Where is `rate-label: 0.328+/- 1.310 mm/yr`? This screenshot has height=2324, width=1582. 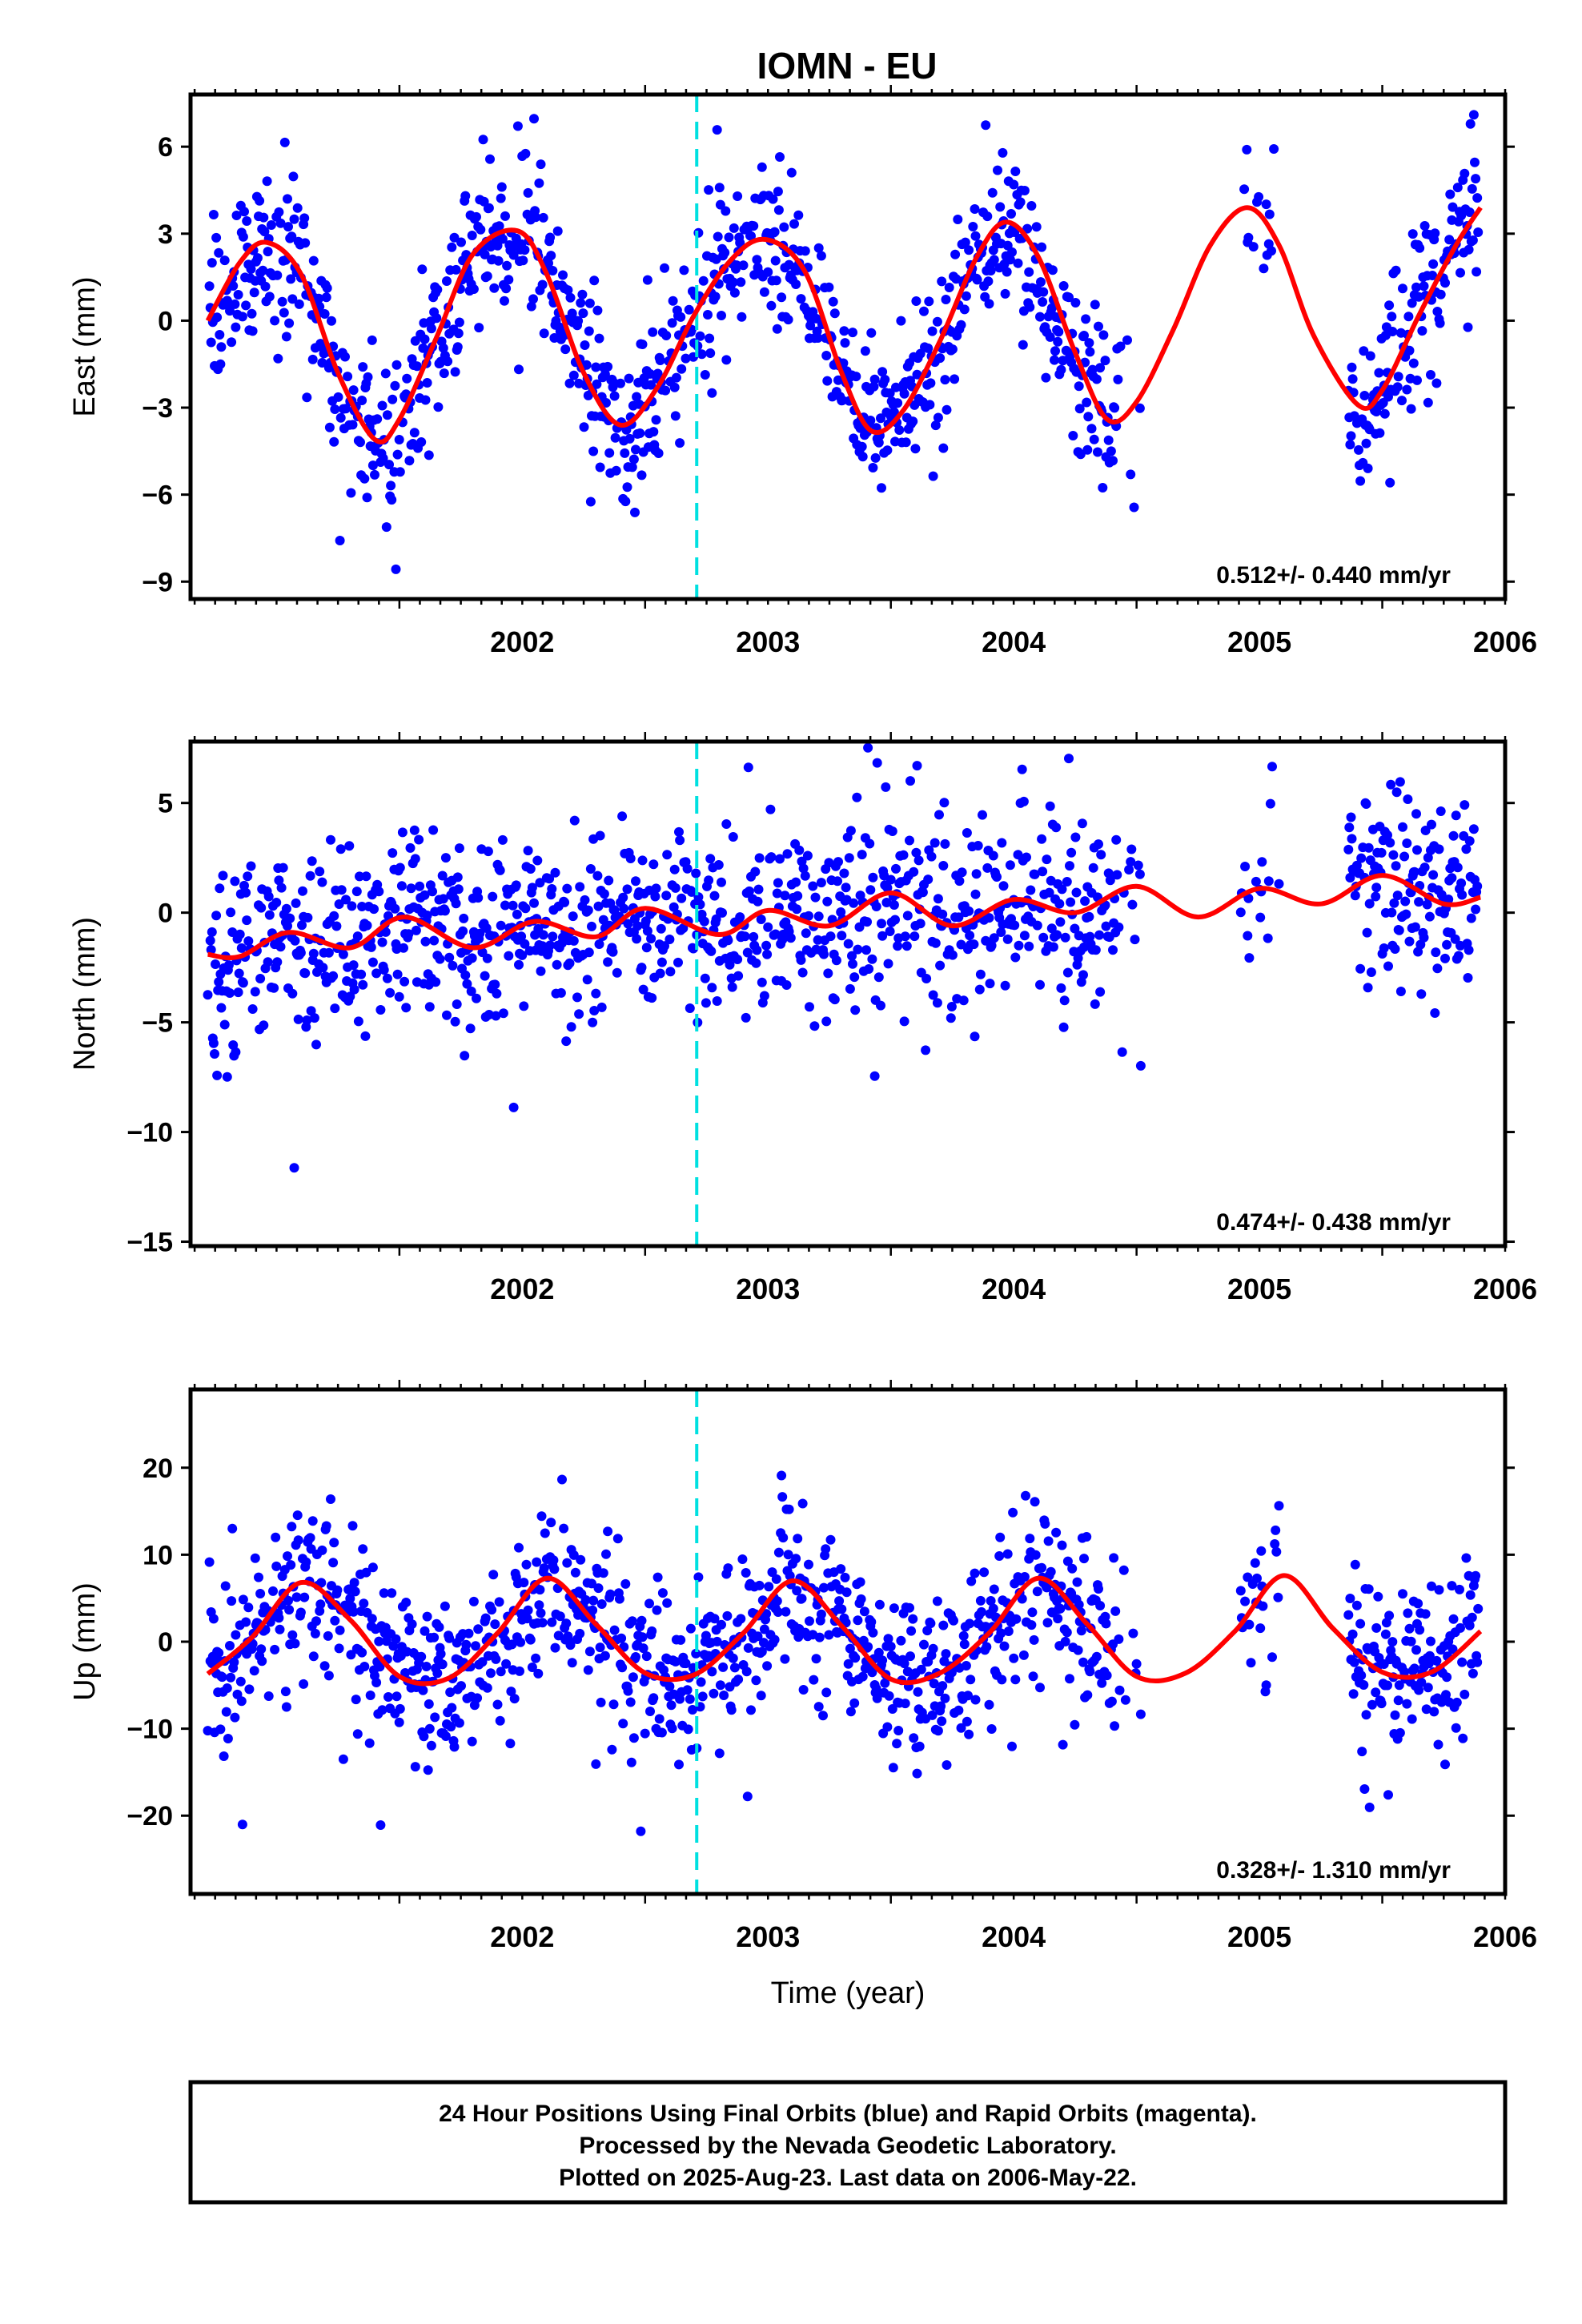
rate-label: 0.328+/- 1.310 mm/yr is located at coordinates (1333, 1871).